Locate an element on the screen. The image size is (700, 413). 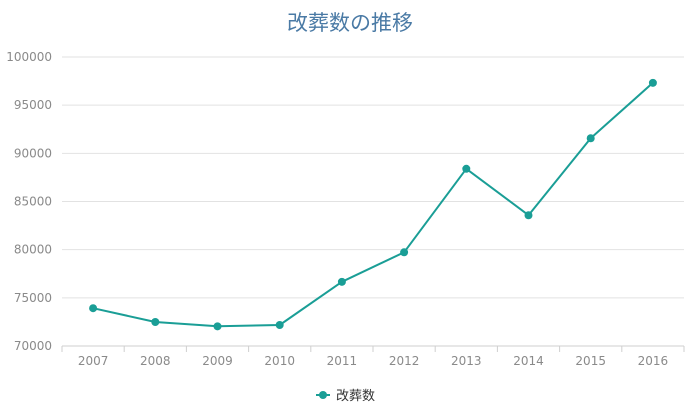
x-tick-label: 2009 is located at coordinates (217, 361).